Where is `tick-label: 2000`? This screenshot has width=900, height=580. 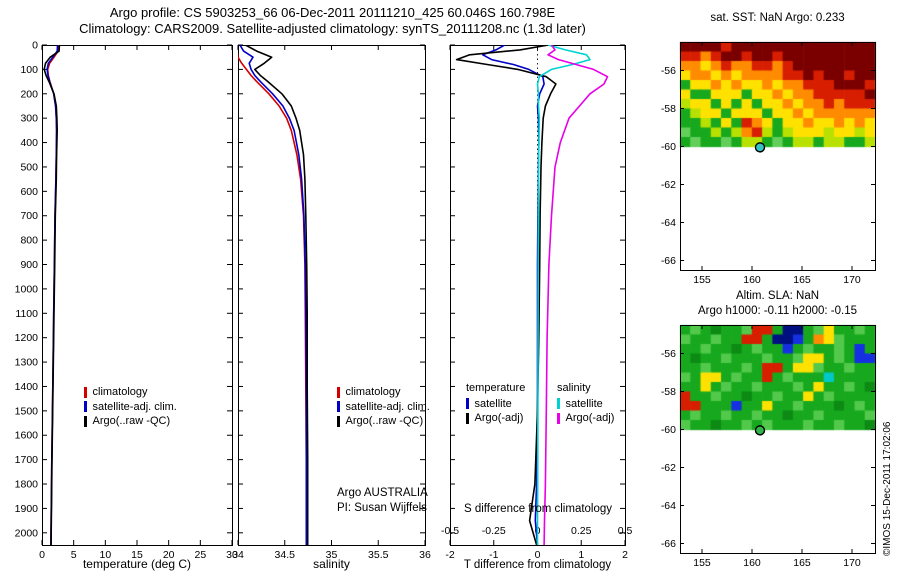 tick-label: 2000 is located at coordinates (27, 533).